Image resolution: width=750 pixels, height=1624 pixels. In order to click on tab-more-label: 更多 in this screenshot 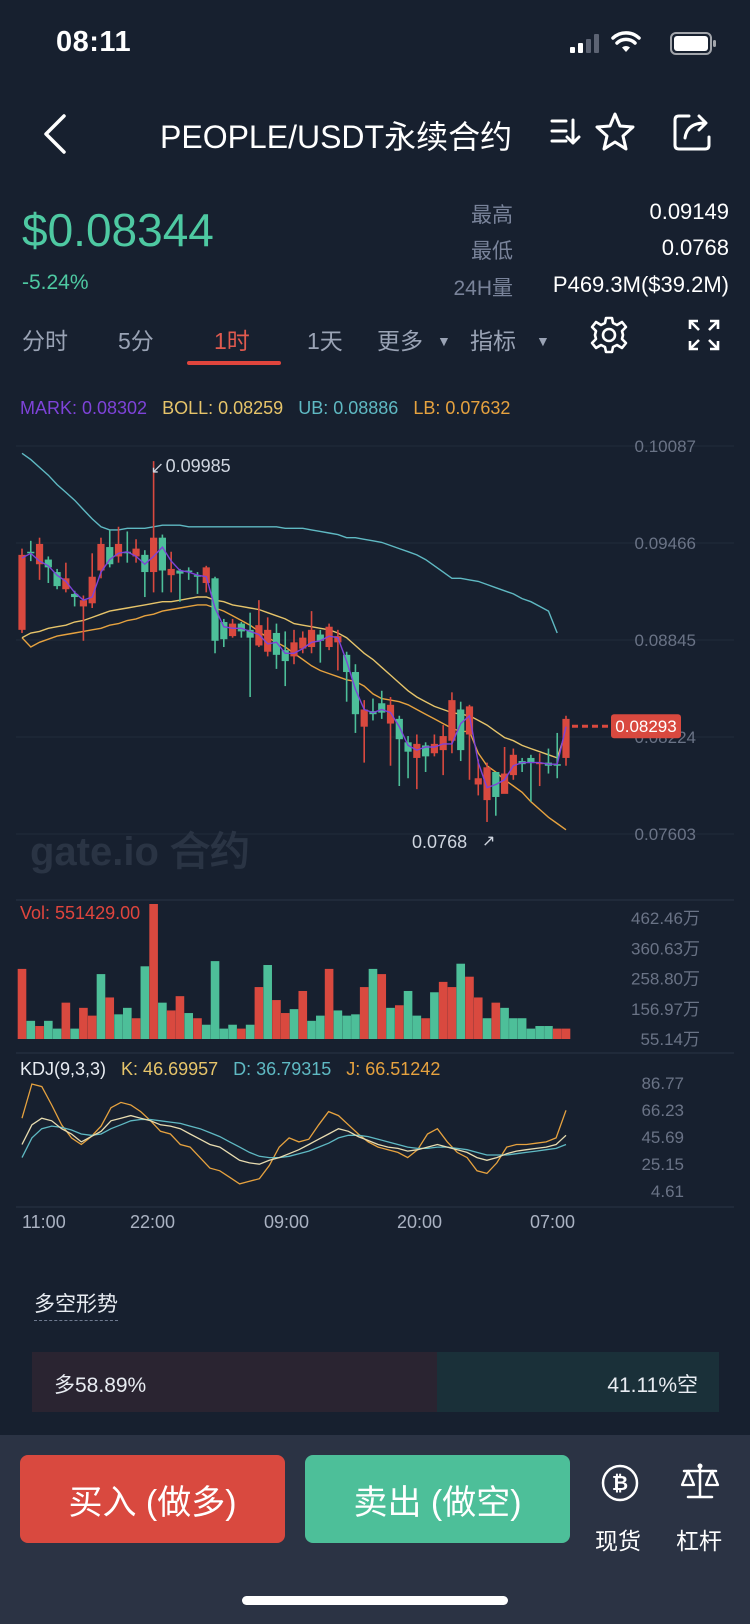, I will do `click(400, 341)`.